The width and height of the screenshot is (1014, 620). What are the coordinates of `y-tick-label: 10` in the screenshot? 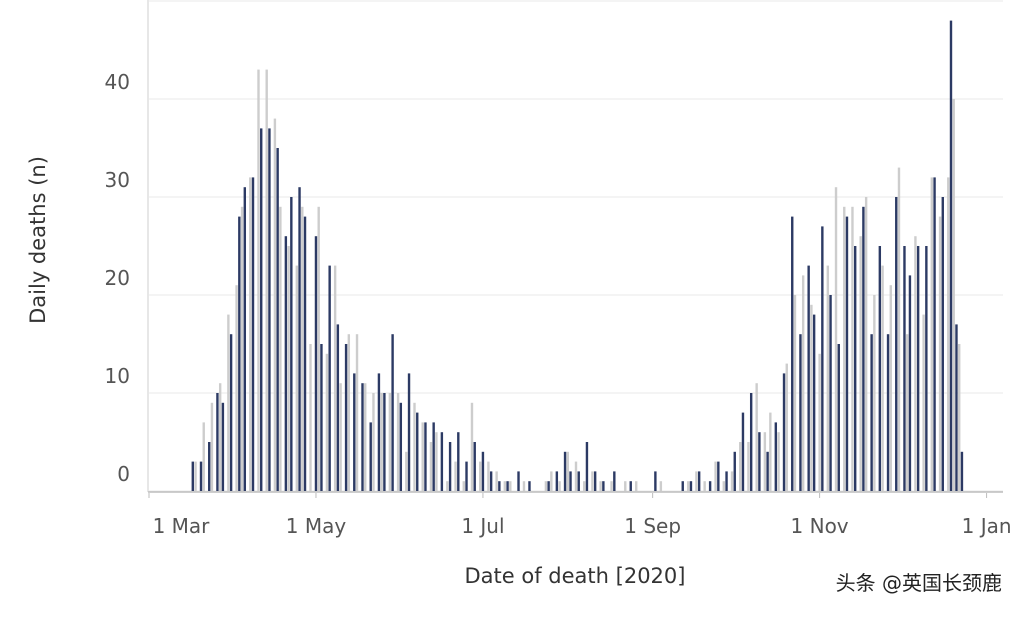 It's located at (117, 376).